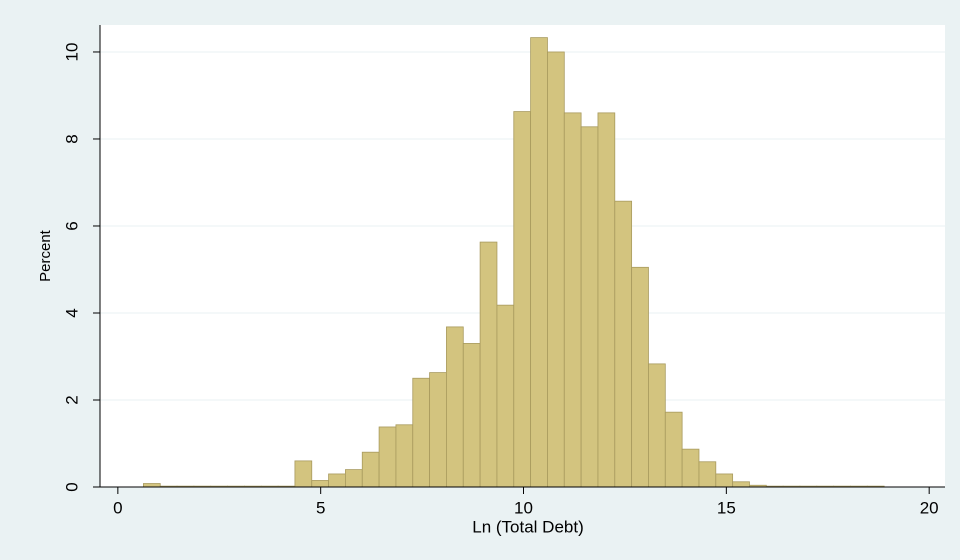  What do you see at coordinates (71, 399) in the screenshot?
I see `y-tick-label: 2` at bounding box center [71, 399].